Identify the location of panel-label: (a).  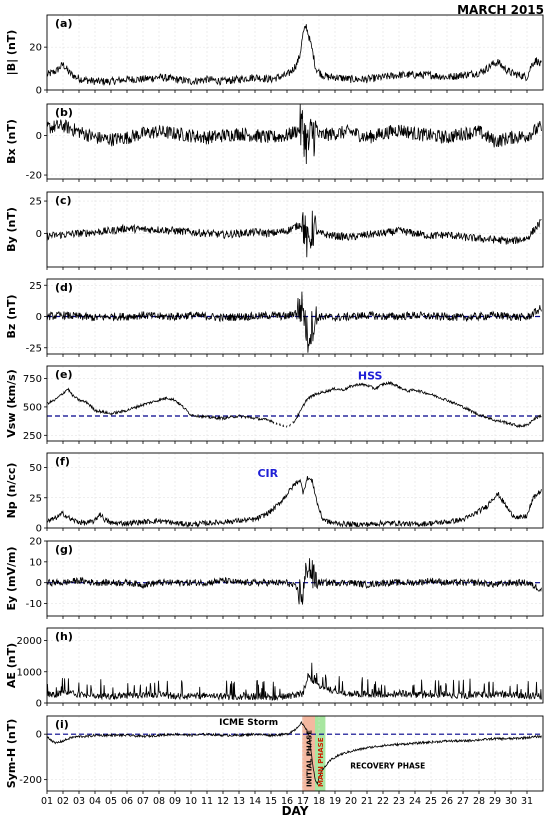
(63, 23).